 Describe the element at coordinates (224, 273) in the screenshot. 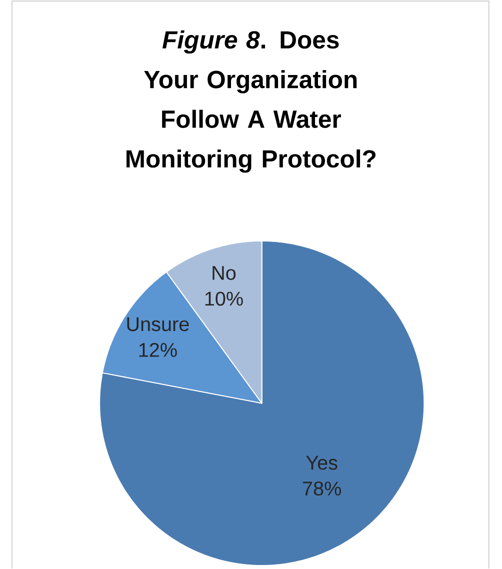

I see `slice-label: No` at that location.